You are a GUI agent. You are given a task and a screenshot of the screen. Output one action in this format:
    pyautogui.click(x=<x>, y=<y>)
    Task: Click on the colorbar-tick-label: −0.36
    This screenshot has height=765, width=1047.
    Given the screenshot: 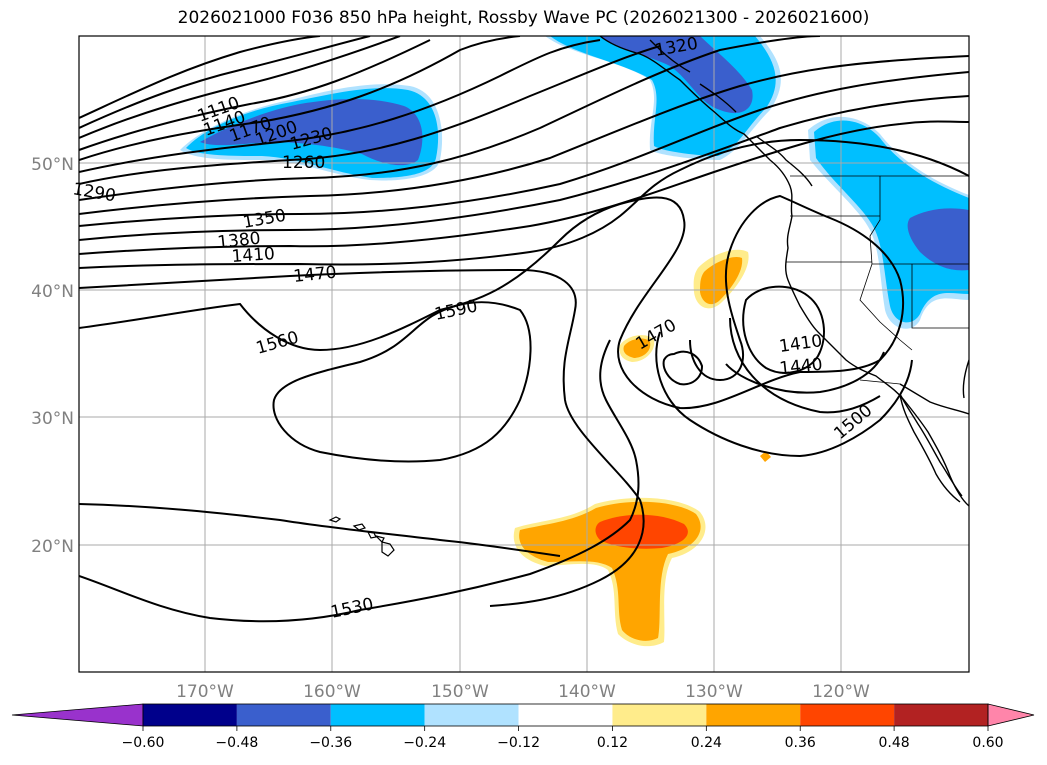 What is the action you would take?
    pyautogui.click(x=330, y=743)
    